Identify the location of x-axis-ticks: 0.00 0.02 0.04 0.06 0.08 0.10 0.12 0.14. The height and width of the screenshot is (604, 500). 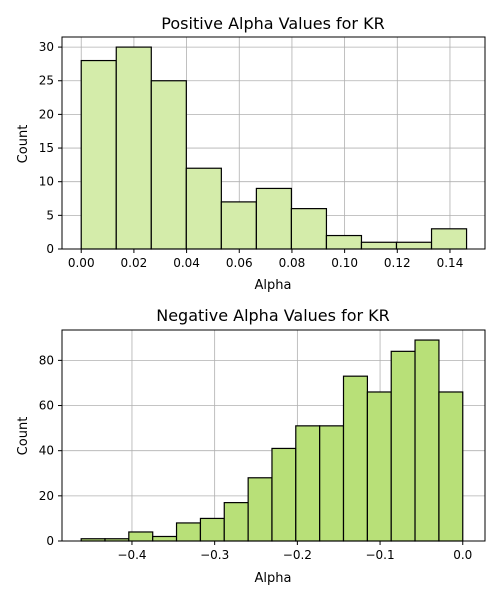
(265, 259).